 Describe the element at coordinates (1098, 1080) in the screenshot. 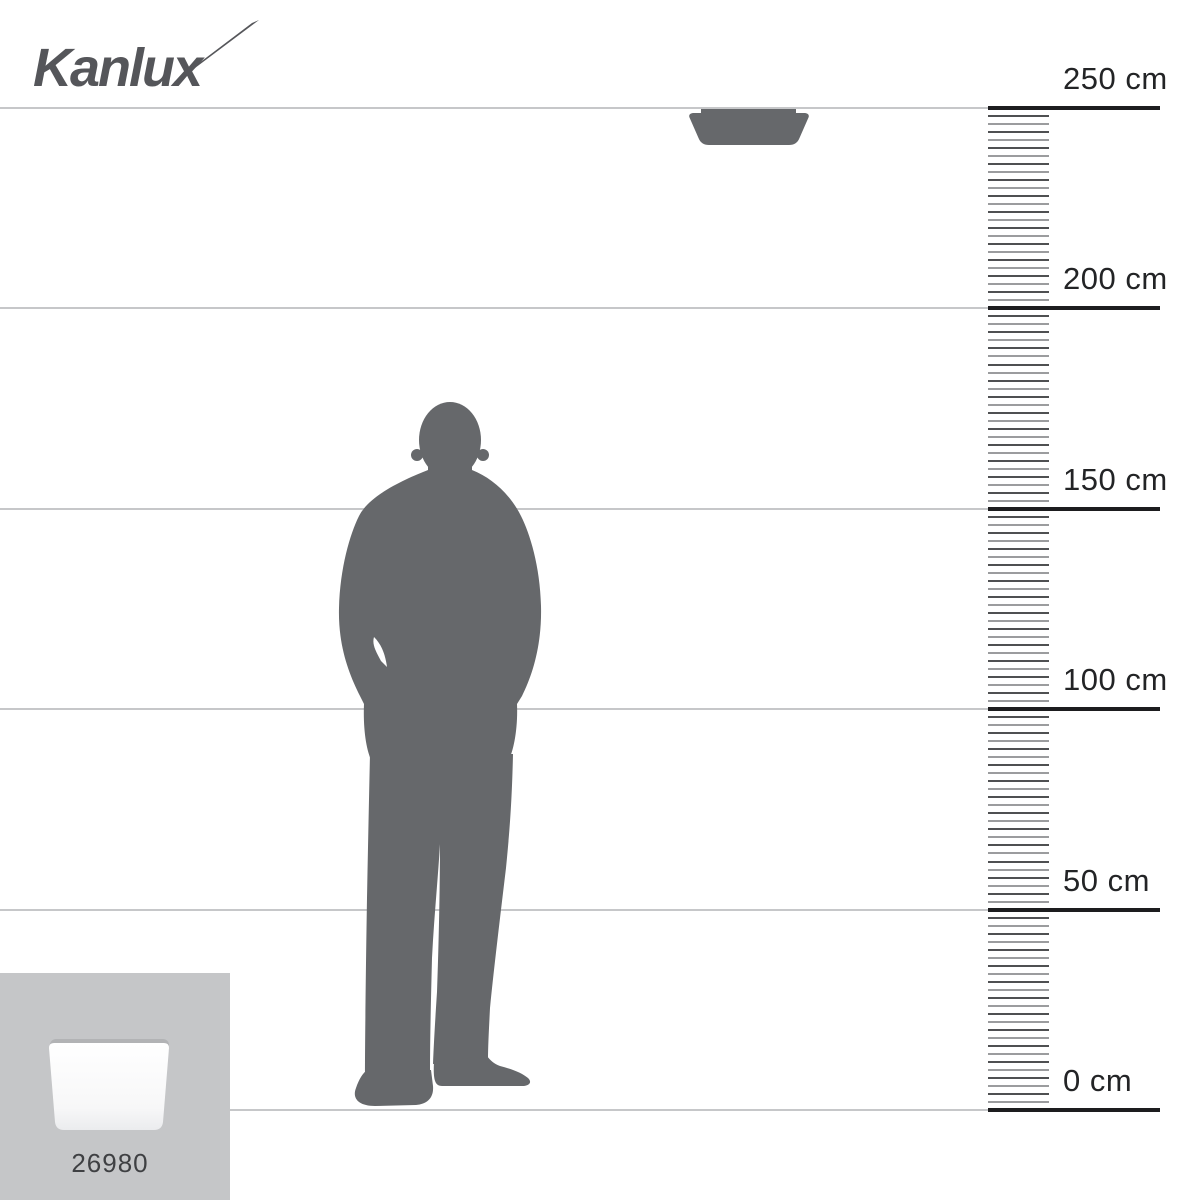

I see `ruler-label: 0 cm` at that location.